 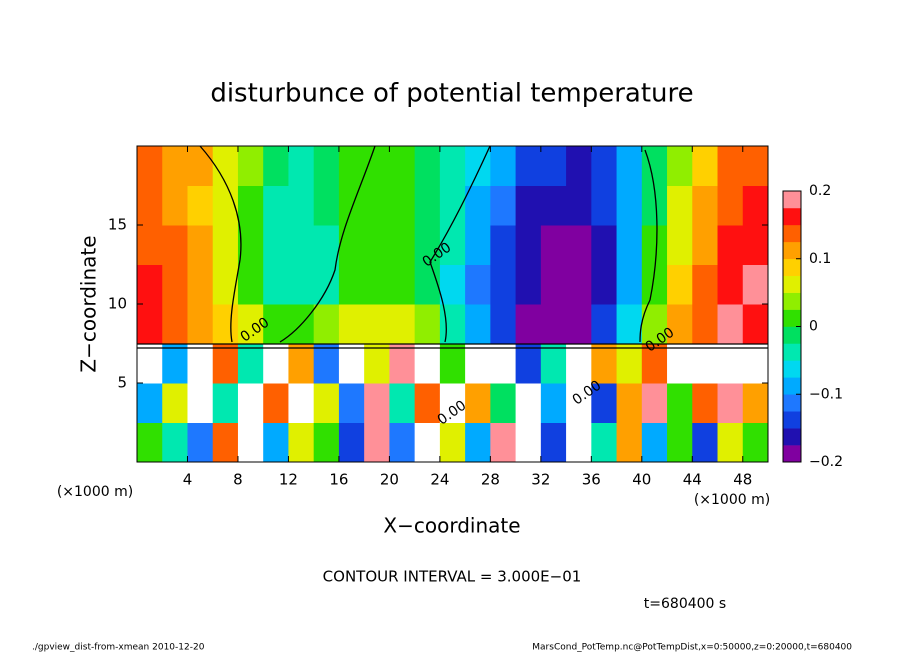 I want to click on y-tick-label: 5, so click(x=122, y=383).